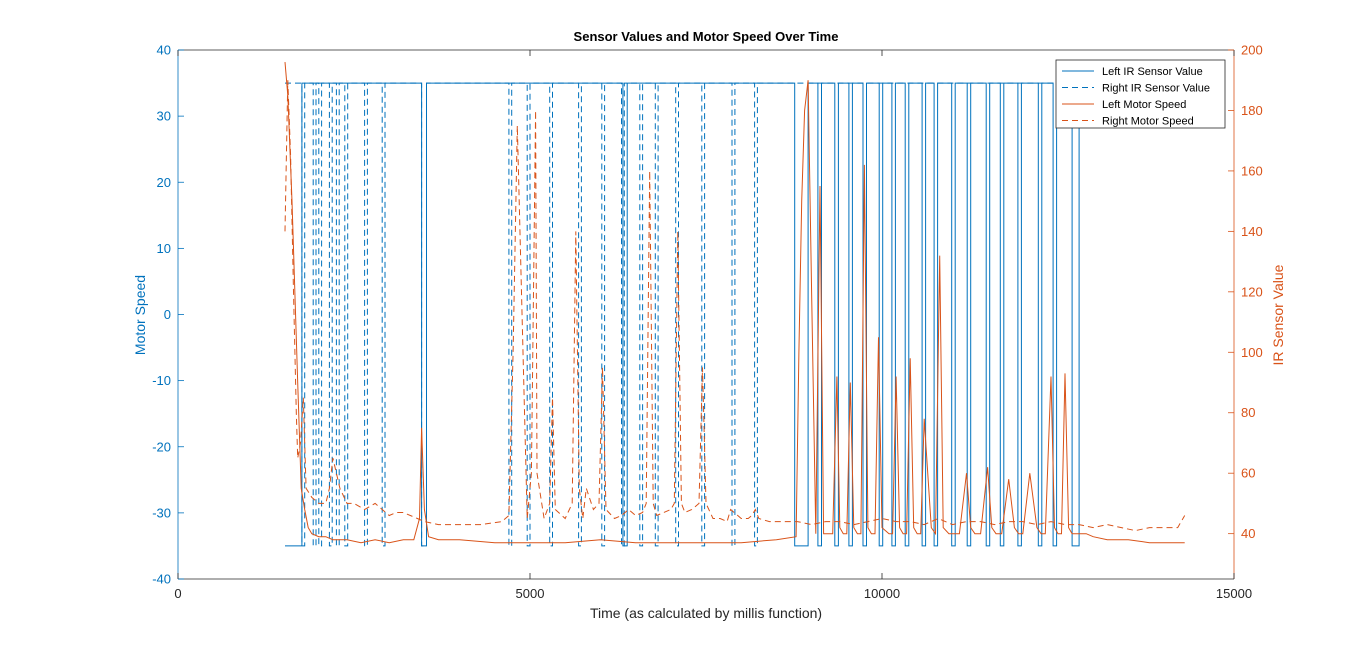 The image size is (1366, 656). I want to click on y-right-tick-label: 140, so click(1252, 231).